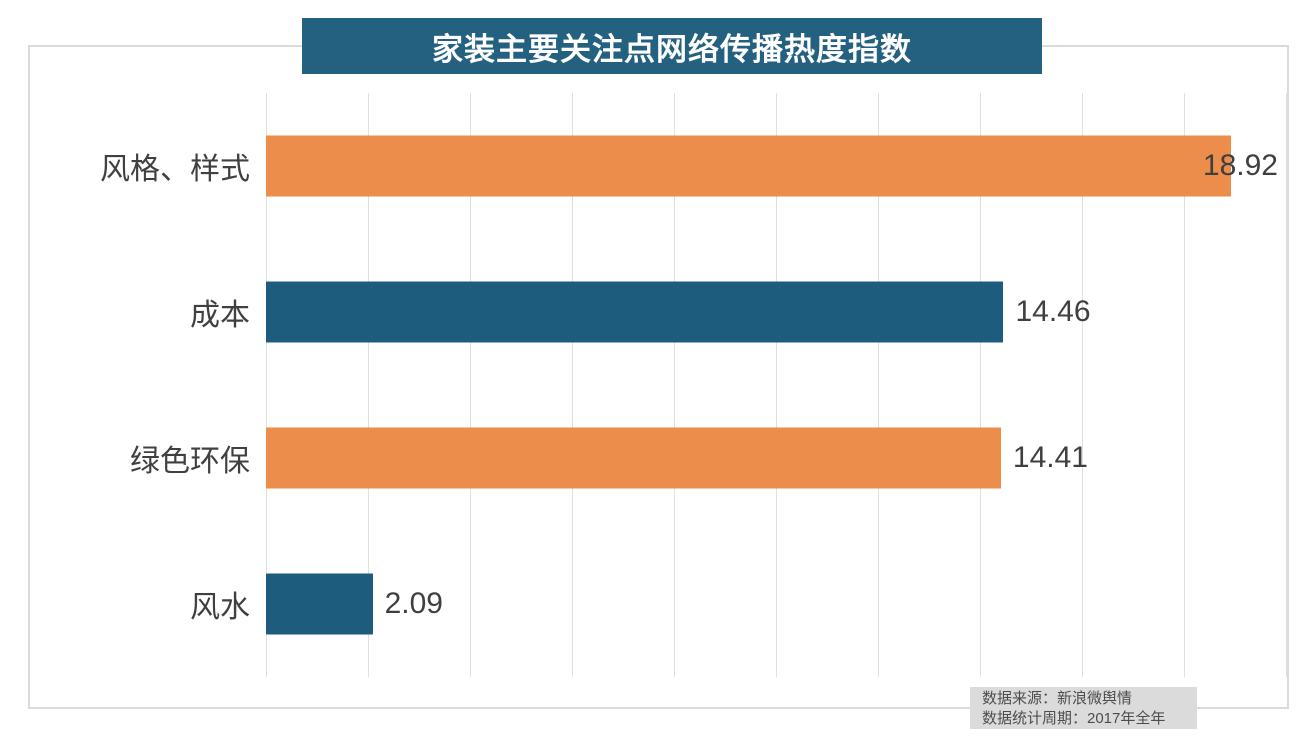 This screenshot has width=1313, height=740. Describe the element at coordinates (1083, 708) in the screenshot. I see `source-box: 数据来源：新浪微舆情 数据统计周期：2017年全年` at that location.